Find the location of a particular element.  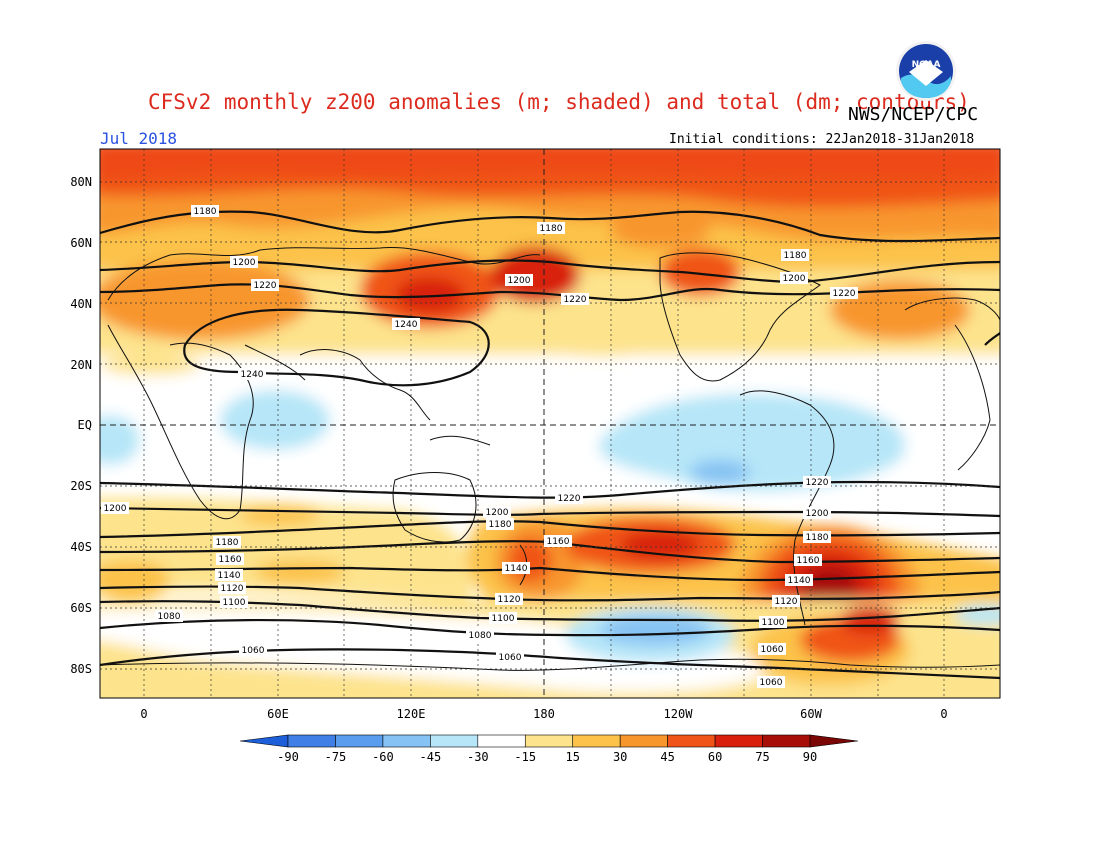

colorbar-tick-label: 90 is located at coordinates (810, 757).